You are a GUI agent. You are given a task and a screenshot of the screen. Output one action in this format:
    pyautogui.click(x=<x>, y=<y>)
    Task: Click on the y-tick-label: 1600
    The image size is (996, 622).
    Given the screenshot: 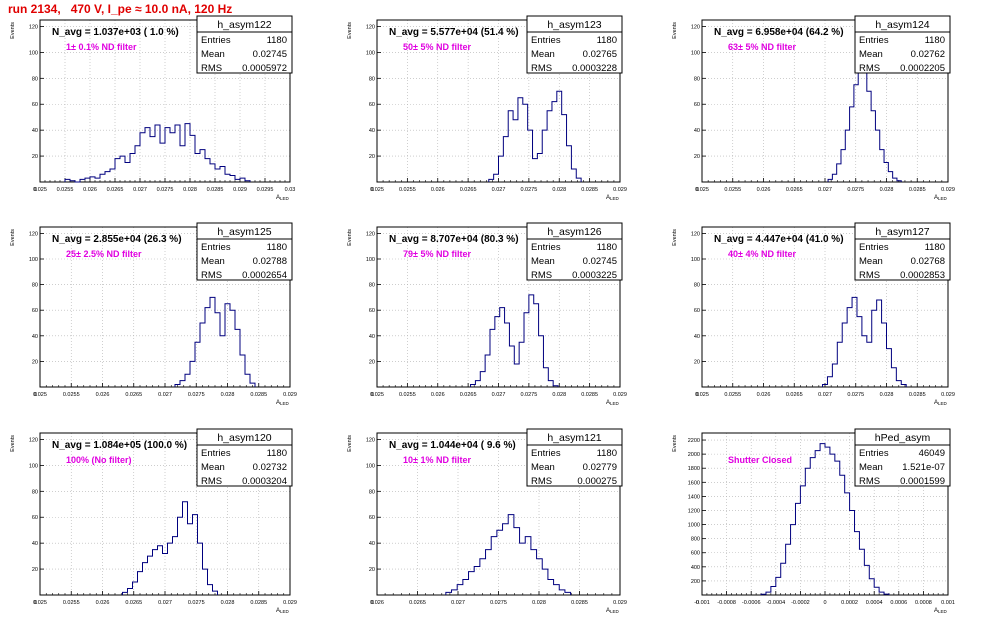 What is the action you would take?
    pyautogui.click(x=694, y=483)
    